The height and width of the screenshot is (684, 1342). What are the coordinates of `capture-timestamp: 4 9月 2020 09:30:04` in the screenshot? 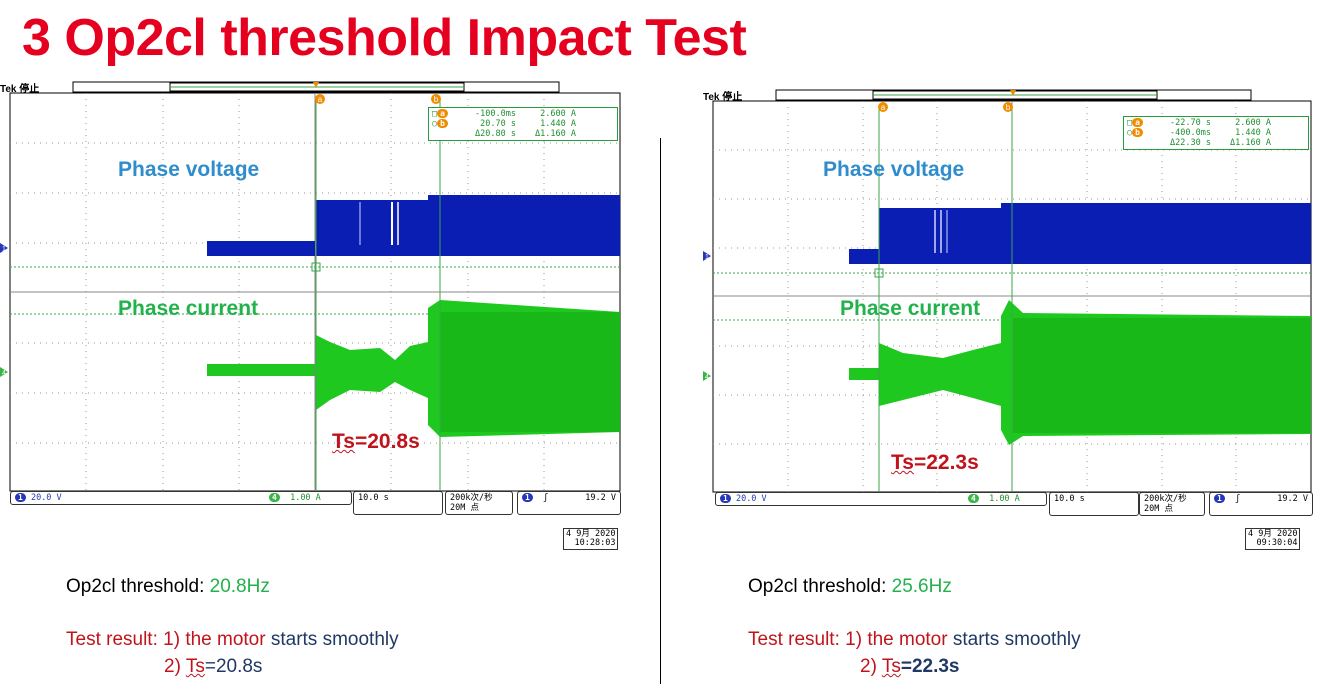 It's located at (1273, 539).